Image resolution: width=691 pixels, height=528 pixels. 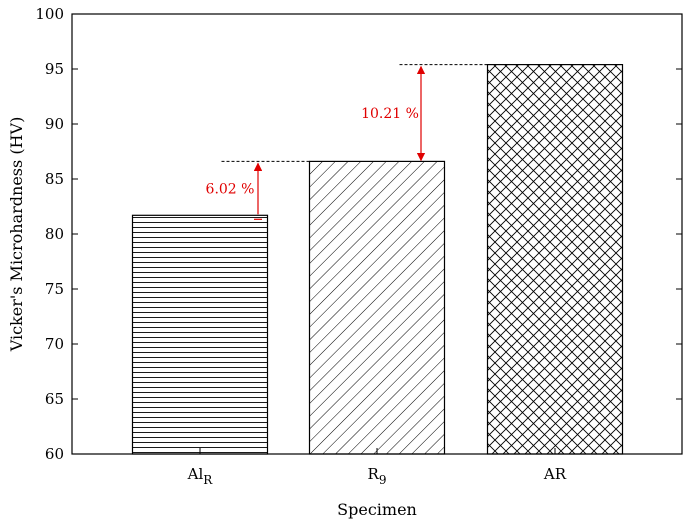 What do you see at coordinates (555, 474) in the screenshot?
I see `x-tick-label: AR` at bounding box center [555, 474].